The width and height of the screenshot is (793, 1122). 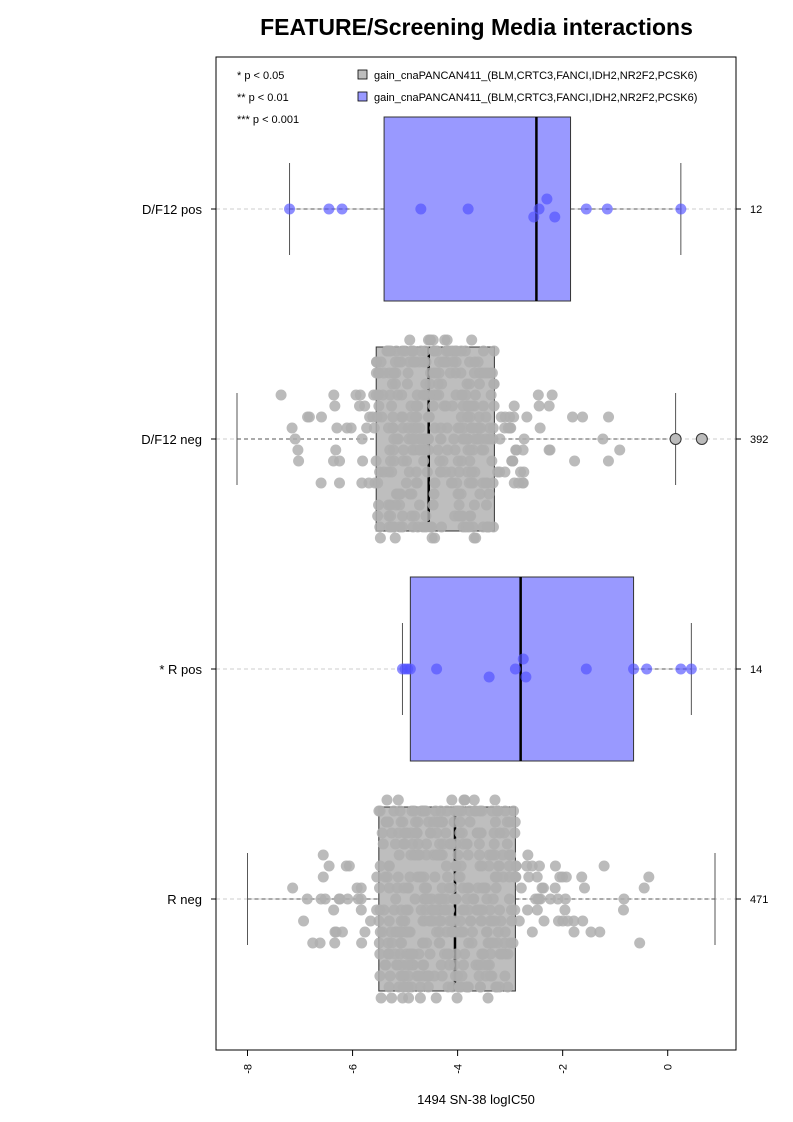 I want to click on outlier-point, so click(x=701, y=439).